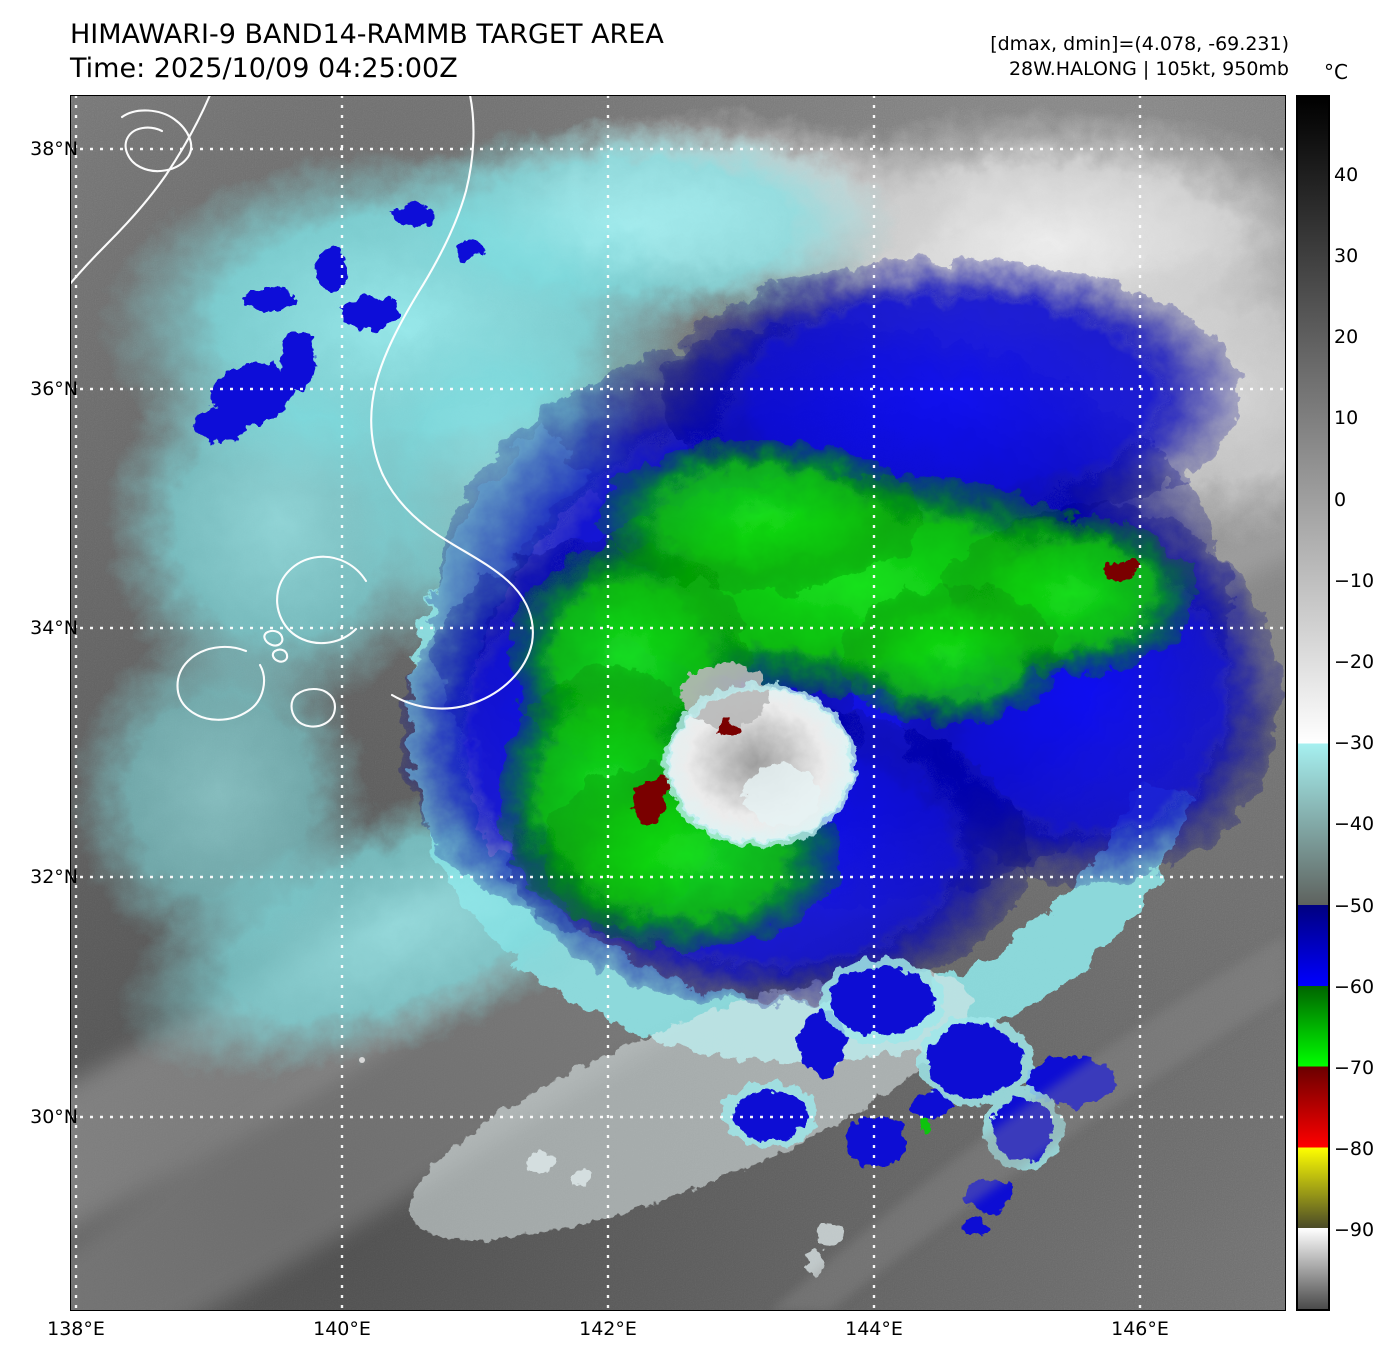 This screenshot has height=1359, width=1389. Describe the element at coordinates (1354, 662) in the screenshot. I see `colorbar-tick-m20: −20` at that location.